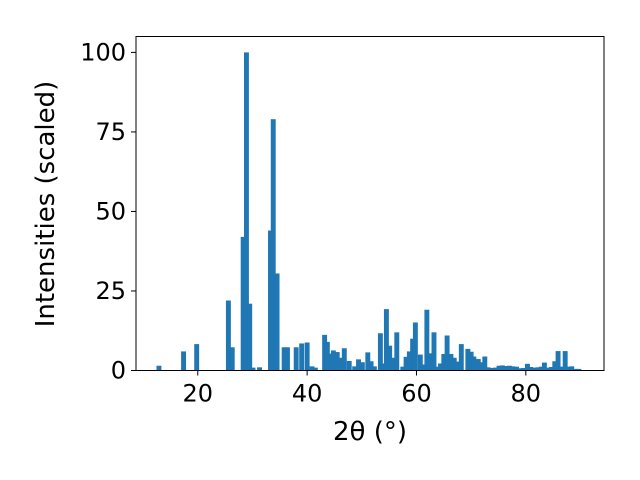 The width and height of the screenshot is (640, 480). What do you see at coordinates (526, 394) in the screenshot?
I see `x-tick-label: 80` at bounding box center [526, 394].